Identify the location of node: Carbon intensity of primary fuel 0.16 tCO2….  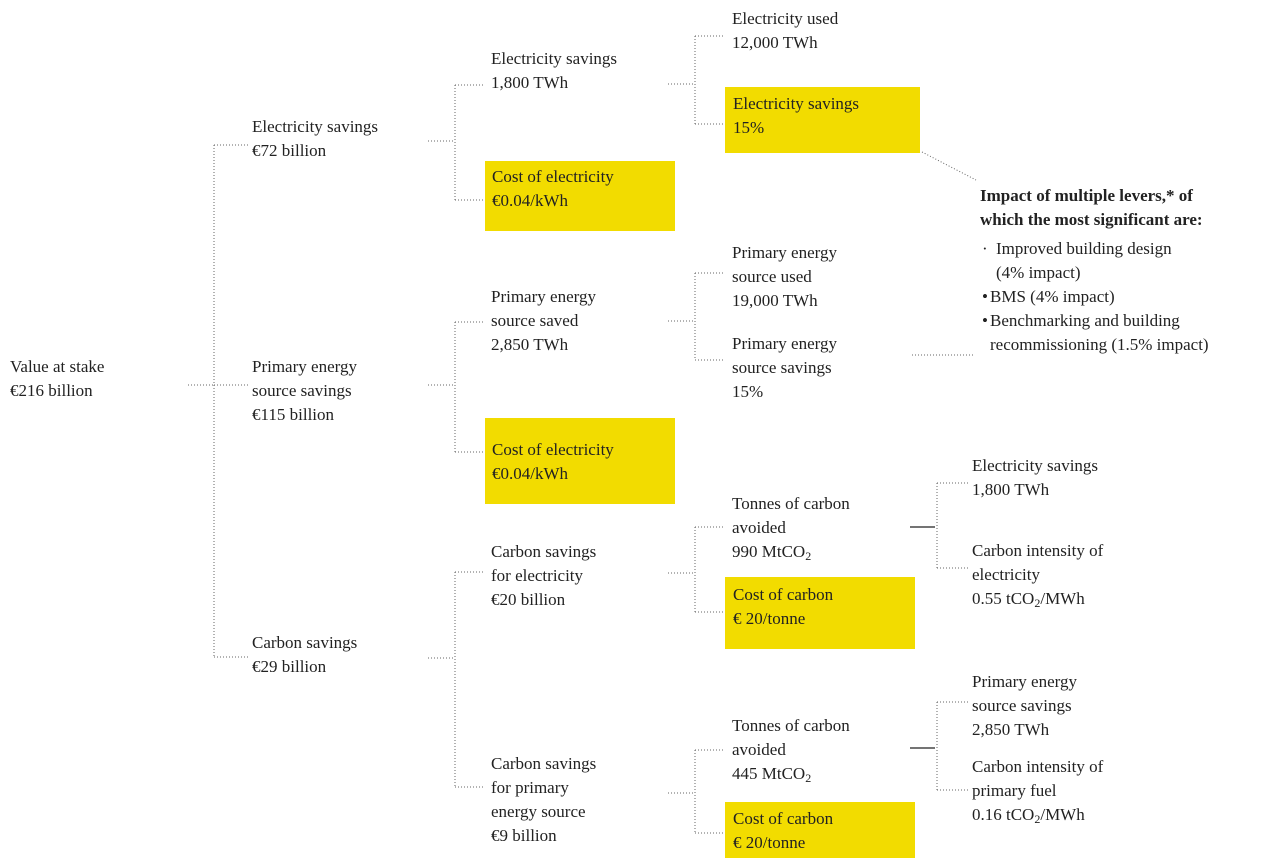
(1038, 791).